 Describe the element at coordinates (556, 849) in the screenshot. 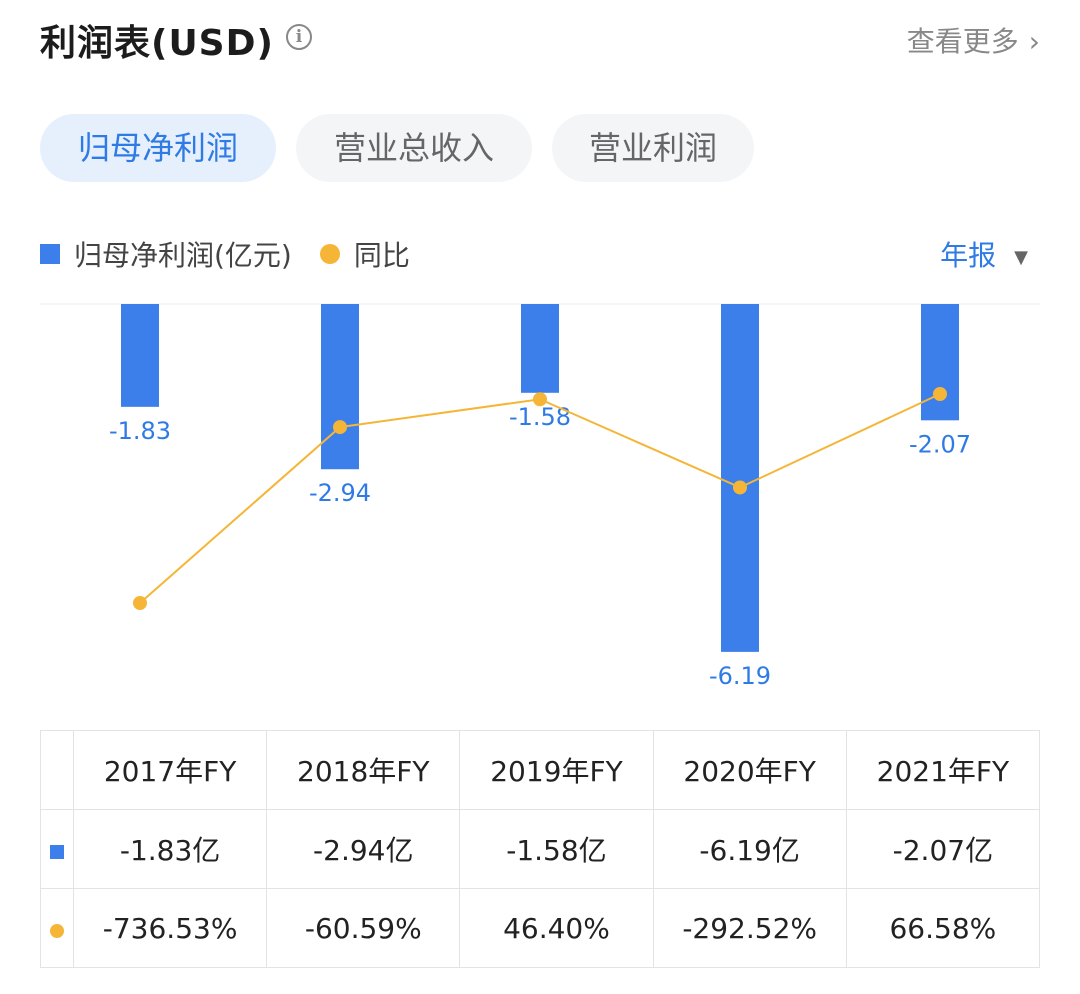

I see `table-cell: -1.58亿` at that location.